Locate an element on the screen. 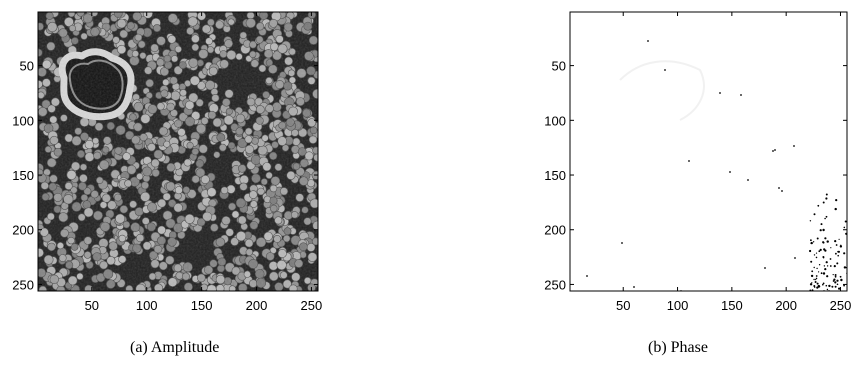 Image resolution: width=854 pixels, height=366 pixels. amplitude-x-tick-label: 50 is located at coordinates (92, 305).